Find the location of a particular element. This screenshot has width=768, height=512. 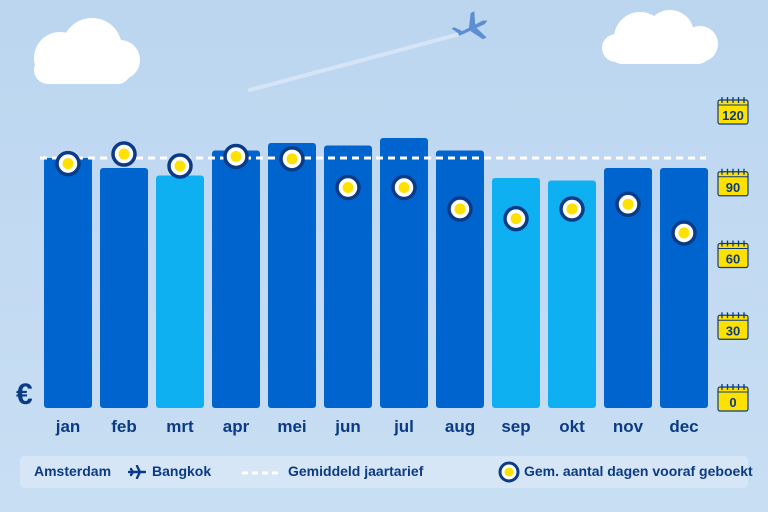

tick-label-90: 90 is located at coordinates (733, 187).